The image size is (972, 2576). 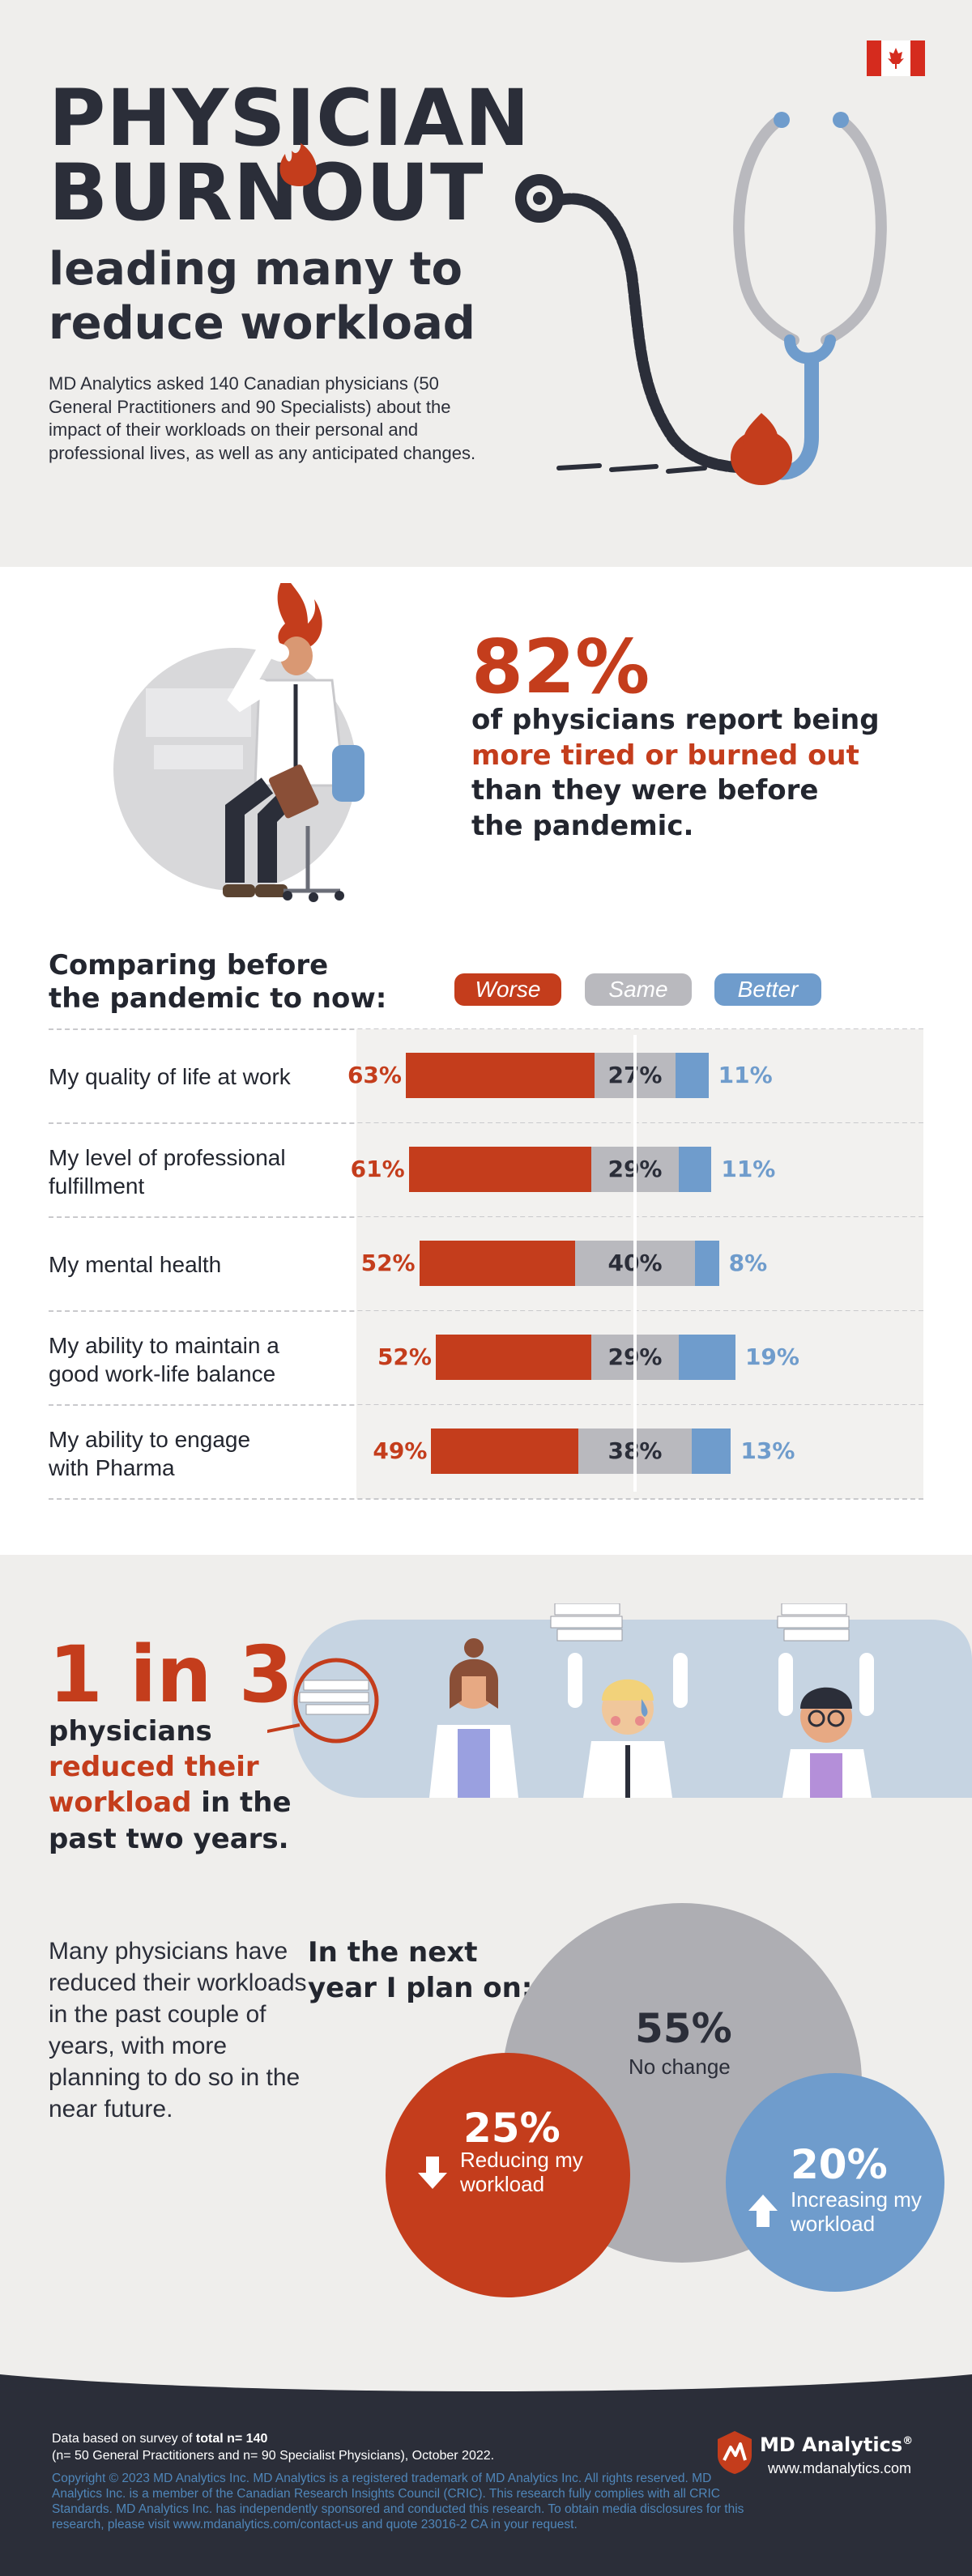 What do you see at coordinates (262, 323) in the screenshot?
I see `subtitle-line-2: reduce workload` at bounding box center [262, 323].